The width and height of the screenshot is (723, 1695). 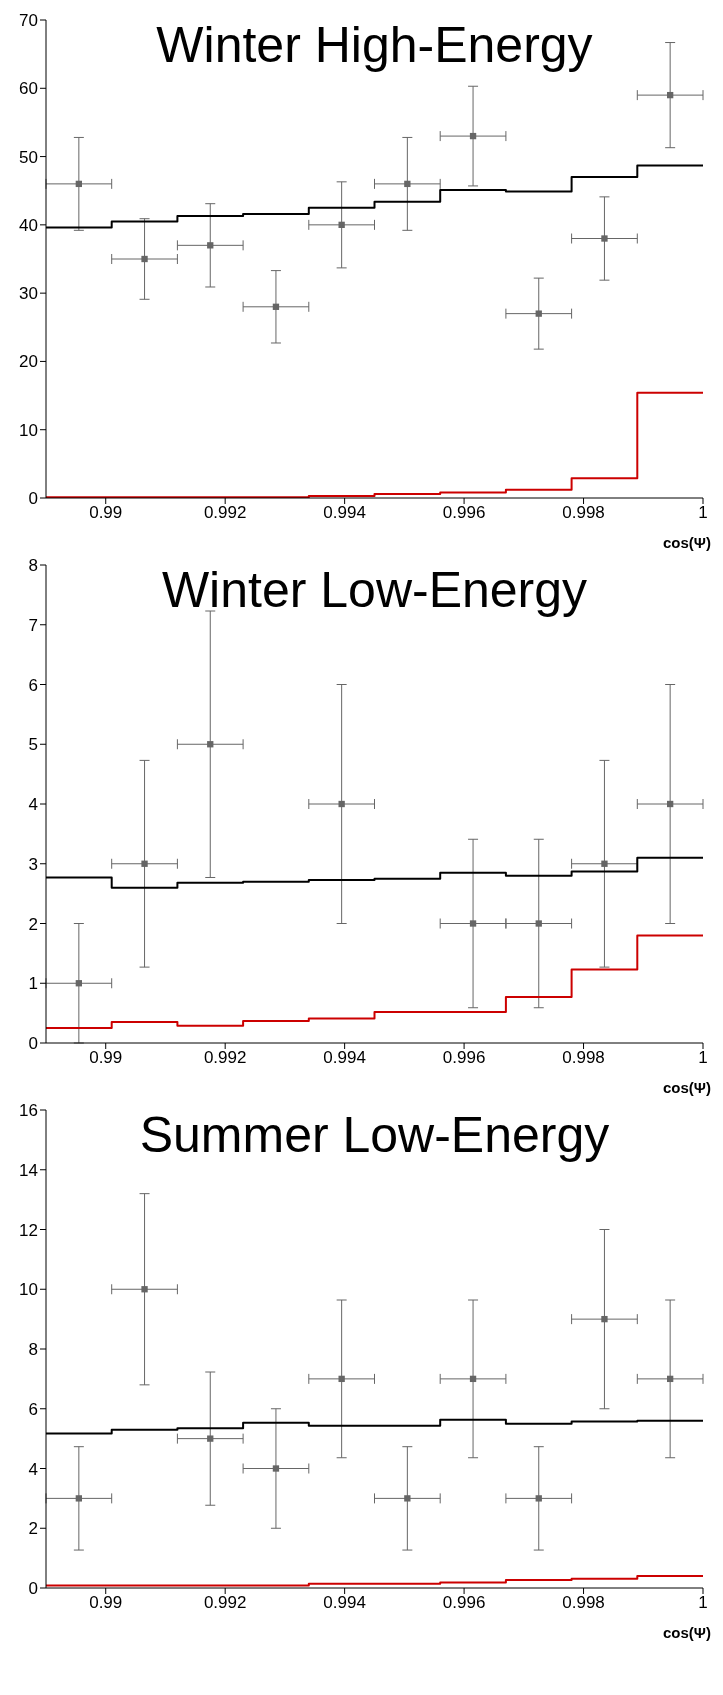 I want to click on y-tick-label: 16, so click(x=28, y=1111).